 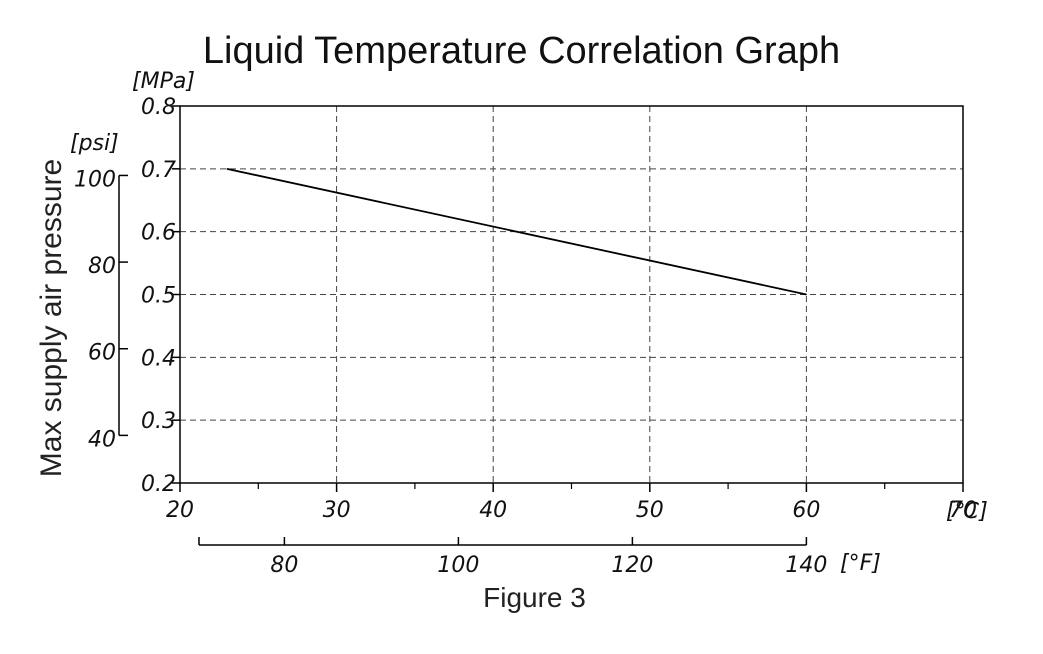 What do you see at coordinates (163, 81) in the screenshot?
I see `y-unit-mpa-label: [MPa]` at bounding box center [163, 81].